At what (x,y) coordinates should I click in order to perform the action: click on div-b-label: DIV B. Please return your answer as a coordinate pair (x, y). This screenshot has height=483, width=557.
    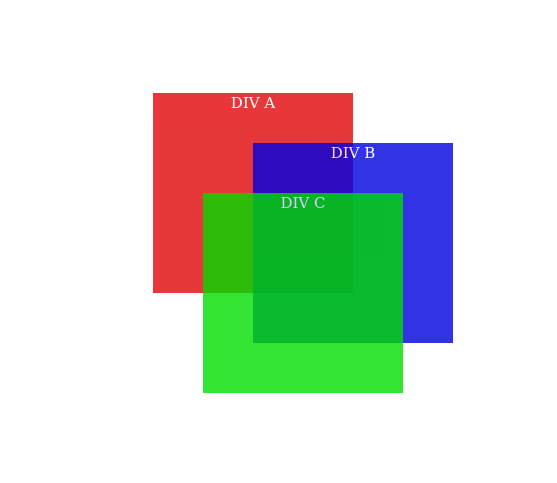
    Looking at the image, I should click on (353, 153).